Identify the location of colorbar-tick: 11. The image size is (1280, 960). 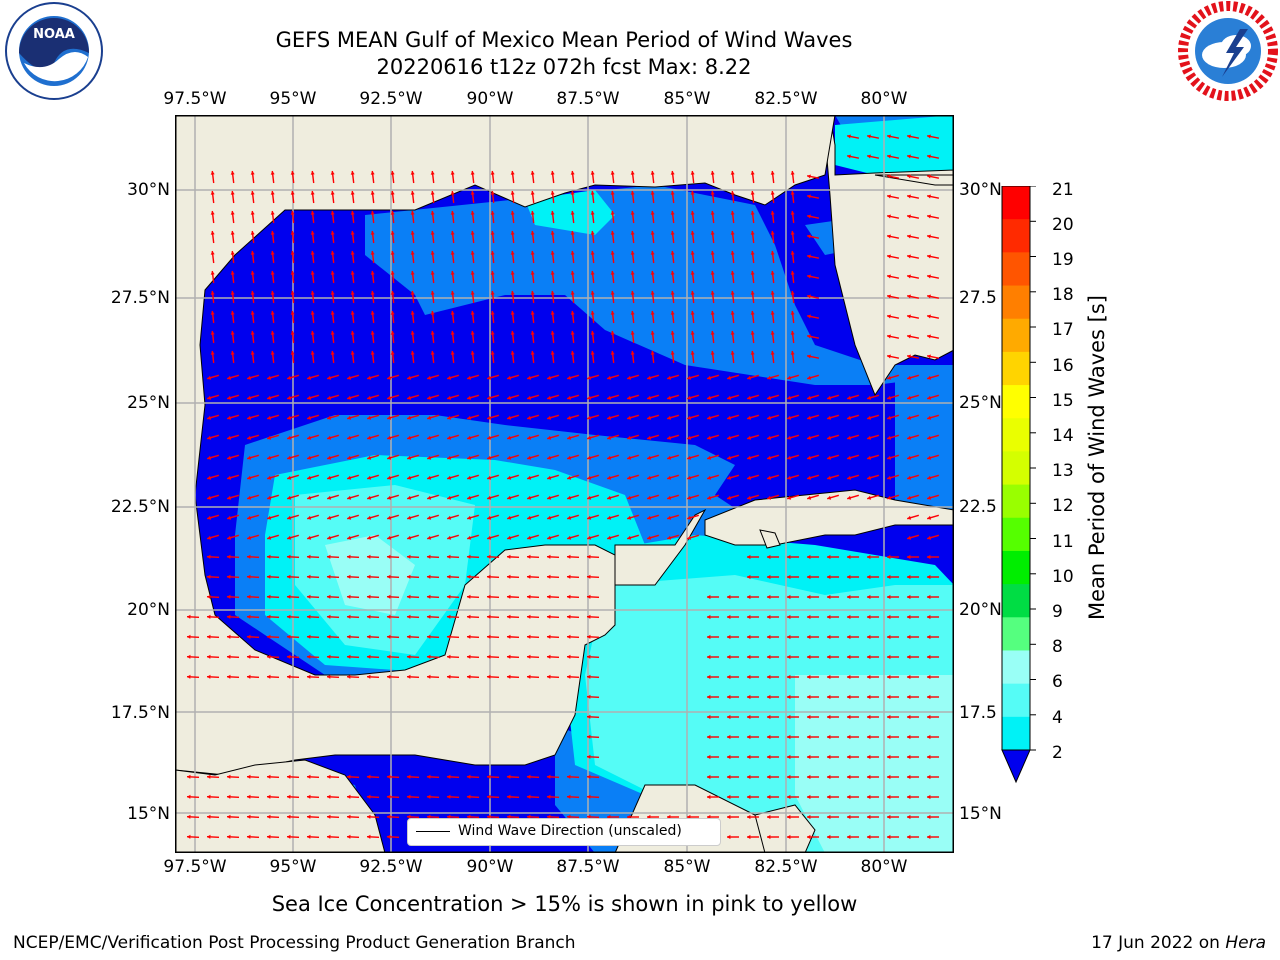
(1063, 542).